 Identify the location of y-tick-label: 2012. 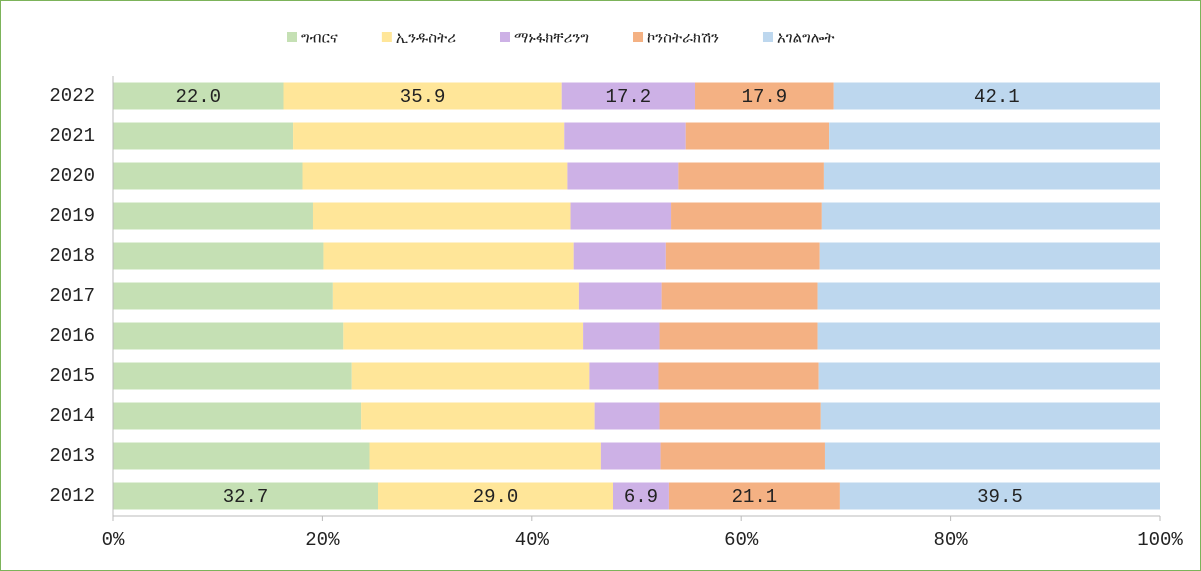
(72, 496).